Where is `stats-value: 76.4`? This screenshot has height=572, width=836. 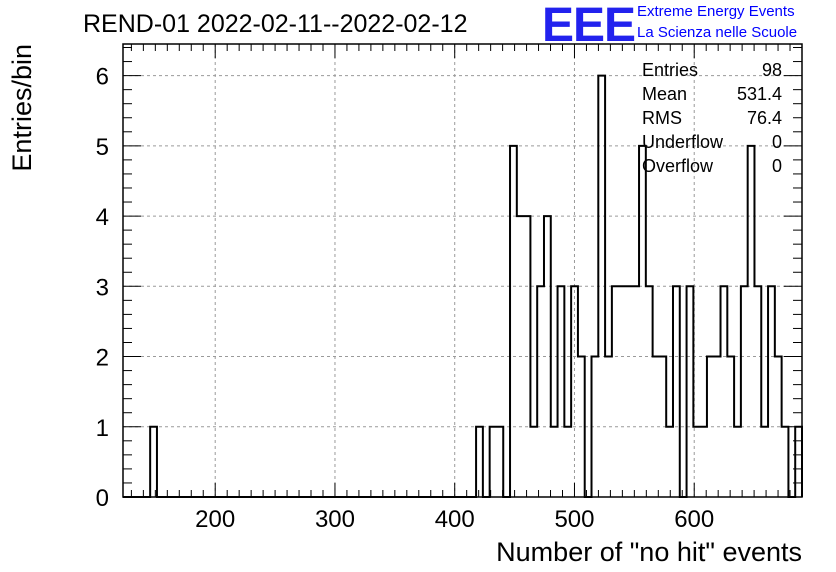
stats-value: 76.4 is located at coordinates (764, 118).